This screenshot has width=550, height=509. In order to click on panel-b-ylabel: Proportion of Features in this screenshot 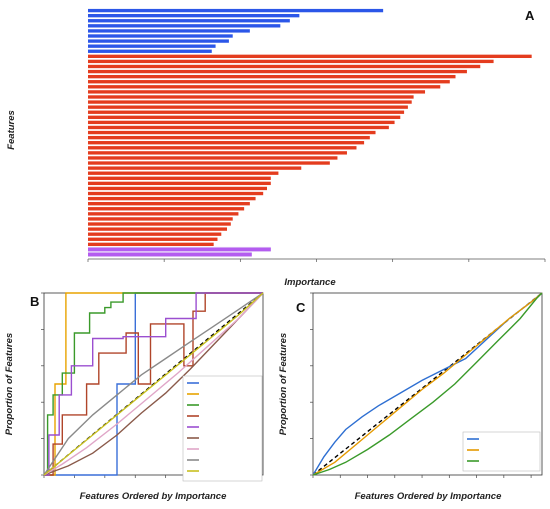, I will do `click(9, 384)`.